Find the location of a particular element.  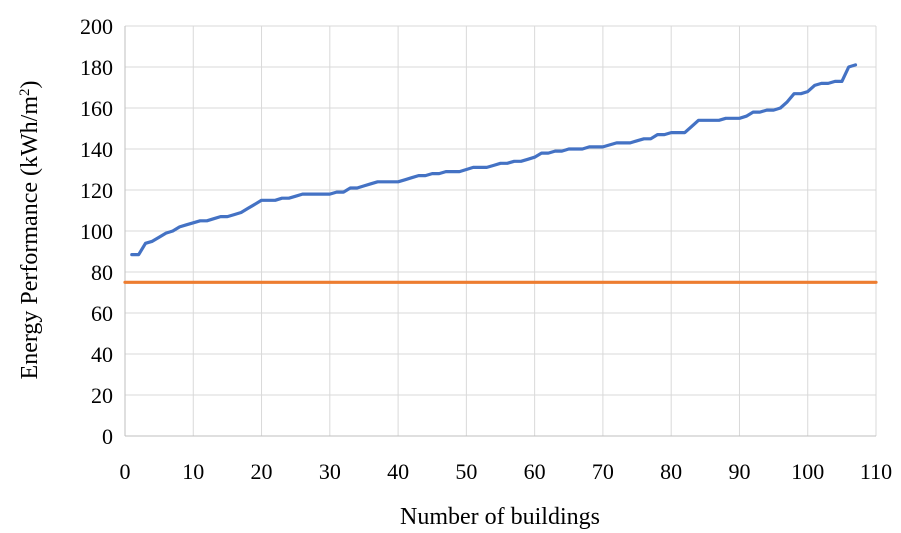

y-tick-label: 60 is located at coordinates (102, 313).